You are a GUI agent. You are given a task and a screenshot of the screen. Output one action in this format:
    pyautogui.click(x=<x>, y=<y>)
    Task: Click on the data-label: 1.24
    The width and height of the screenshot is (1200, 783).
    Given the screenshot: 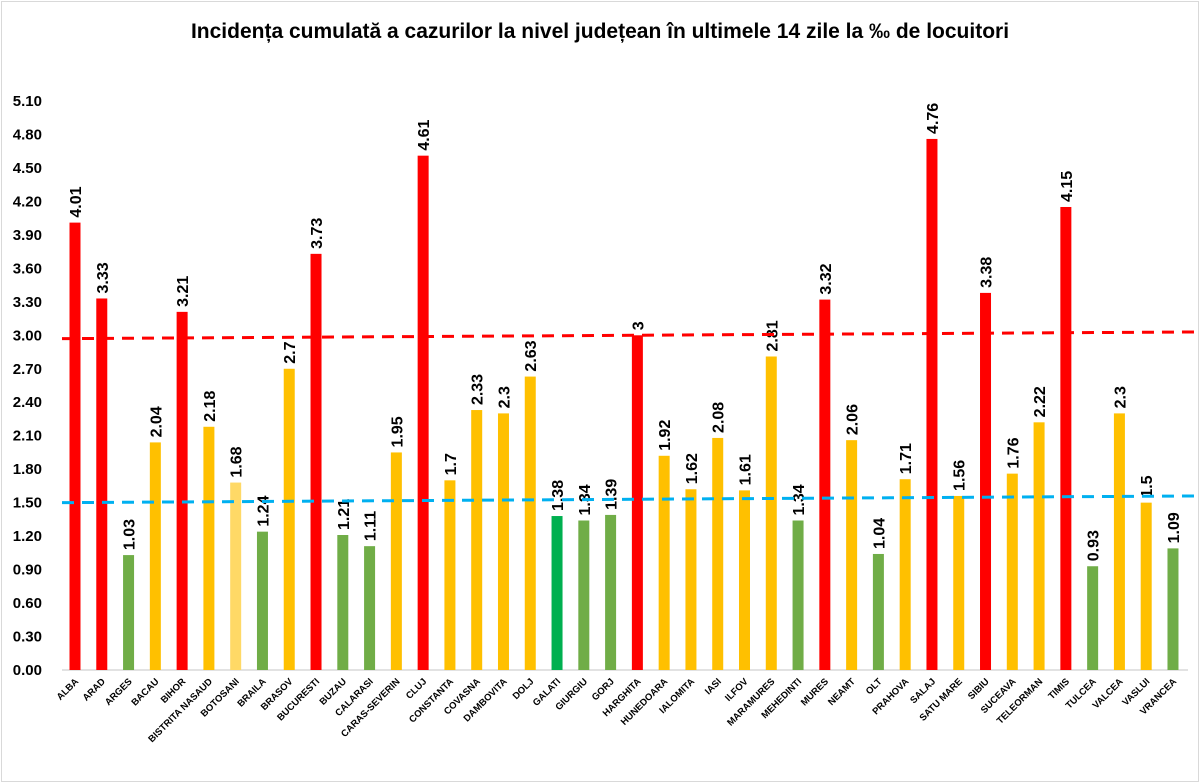 What is the action you would take?
    pyautogui.click(x=263, y=510)
    